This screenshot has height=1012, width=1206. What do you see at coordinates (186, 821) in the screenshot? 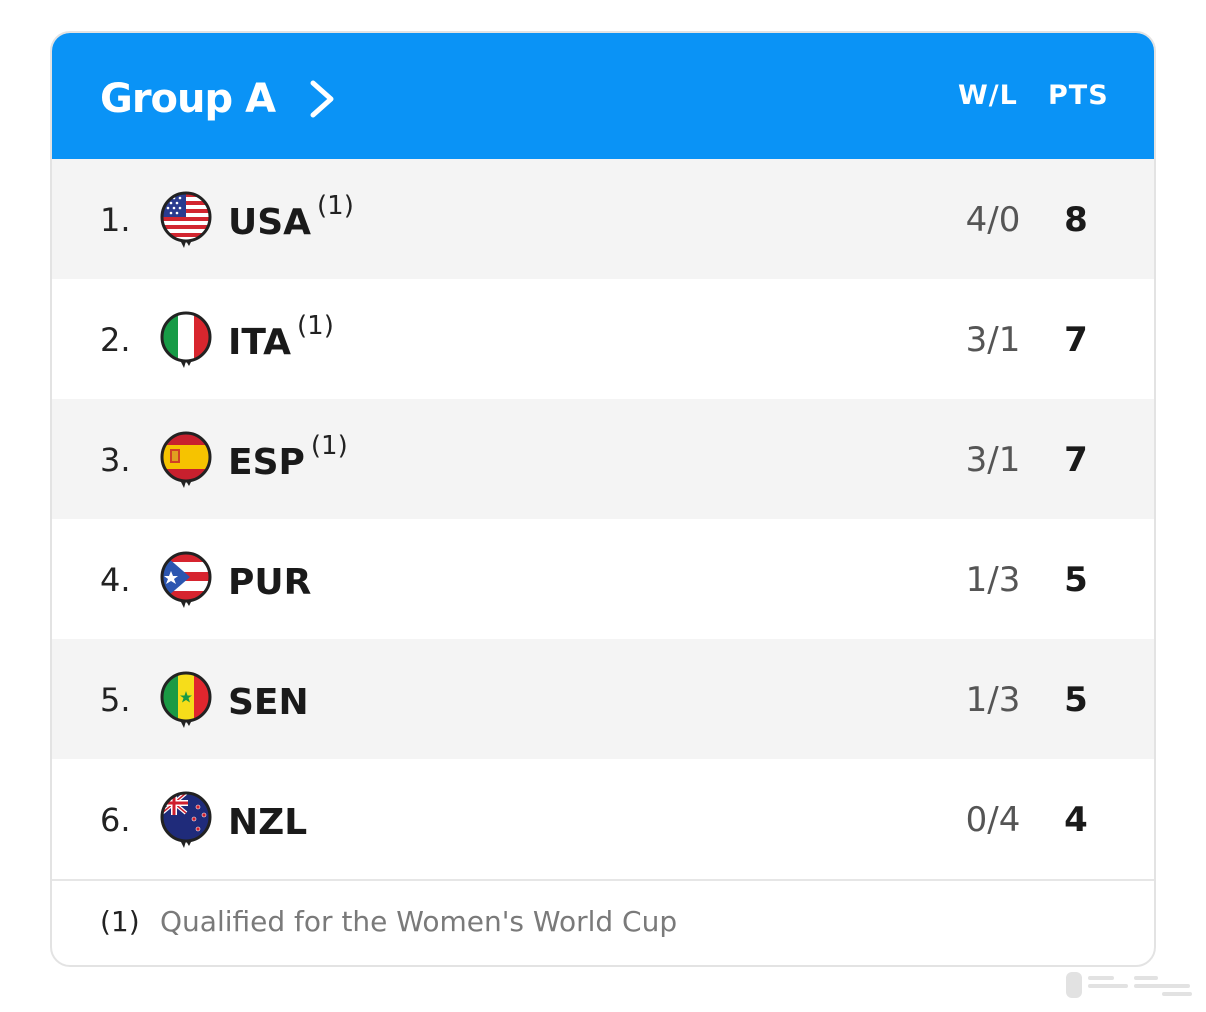
I see `new-zealand-flag-icon` at bounding box center [186, 821].